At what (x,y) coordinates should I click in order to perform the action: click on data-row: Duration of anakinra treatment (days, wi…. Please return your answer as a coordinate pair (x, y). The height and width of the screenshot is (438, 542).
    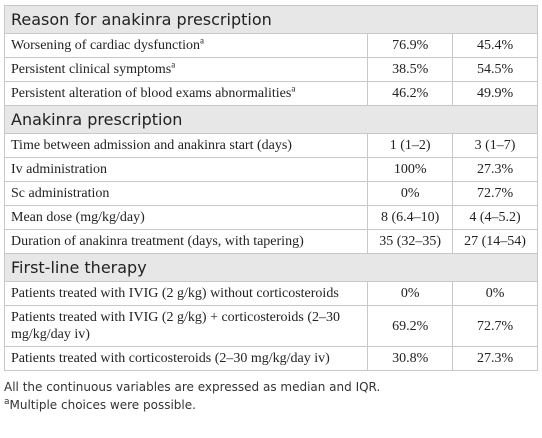
    Looking at the image, I should click on (270, 241).